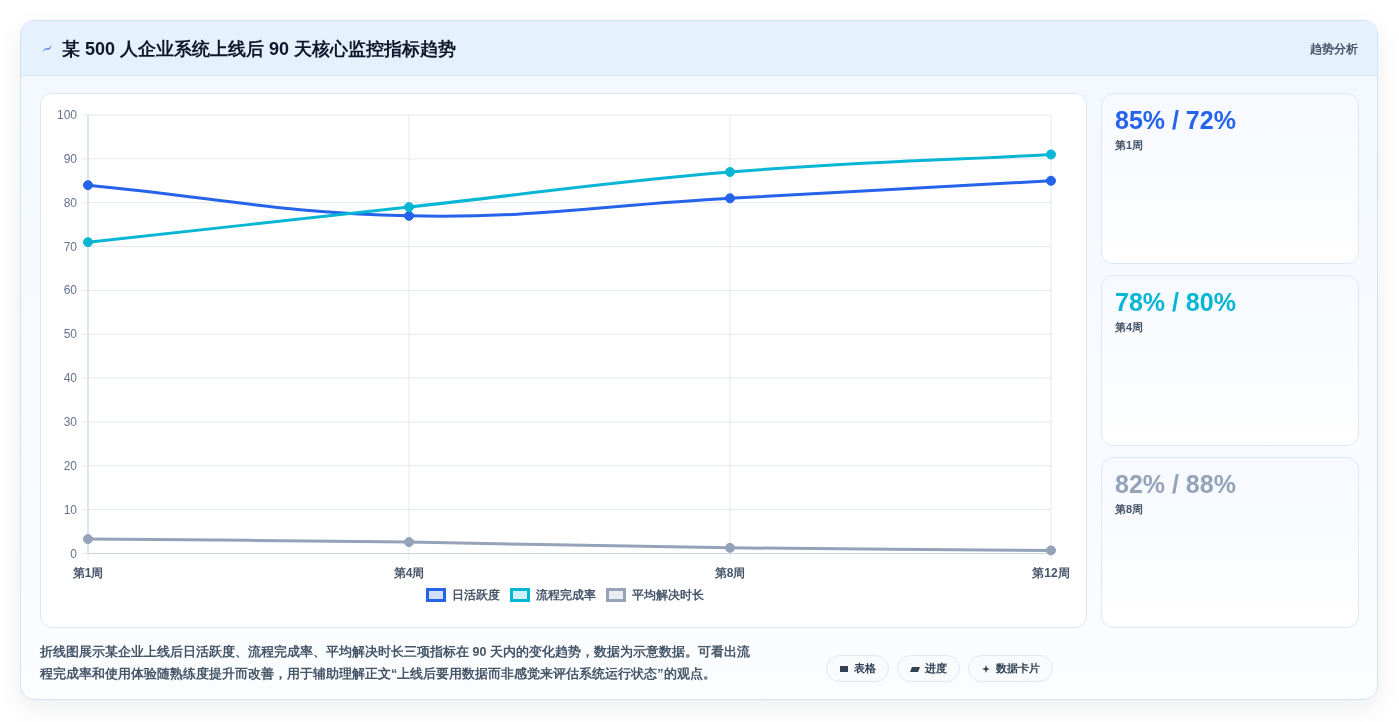 This screenshot has width=1399, height=722. Describe the element at coordinates (1175, 484) in the screenshot. I see `text: 82% / 88%` at that location.